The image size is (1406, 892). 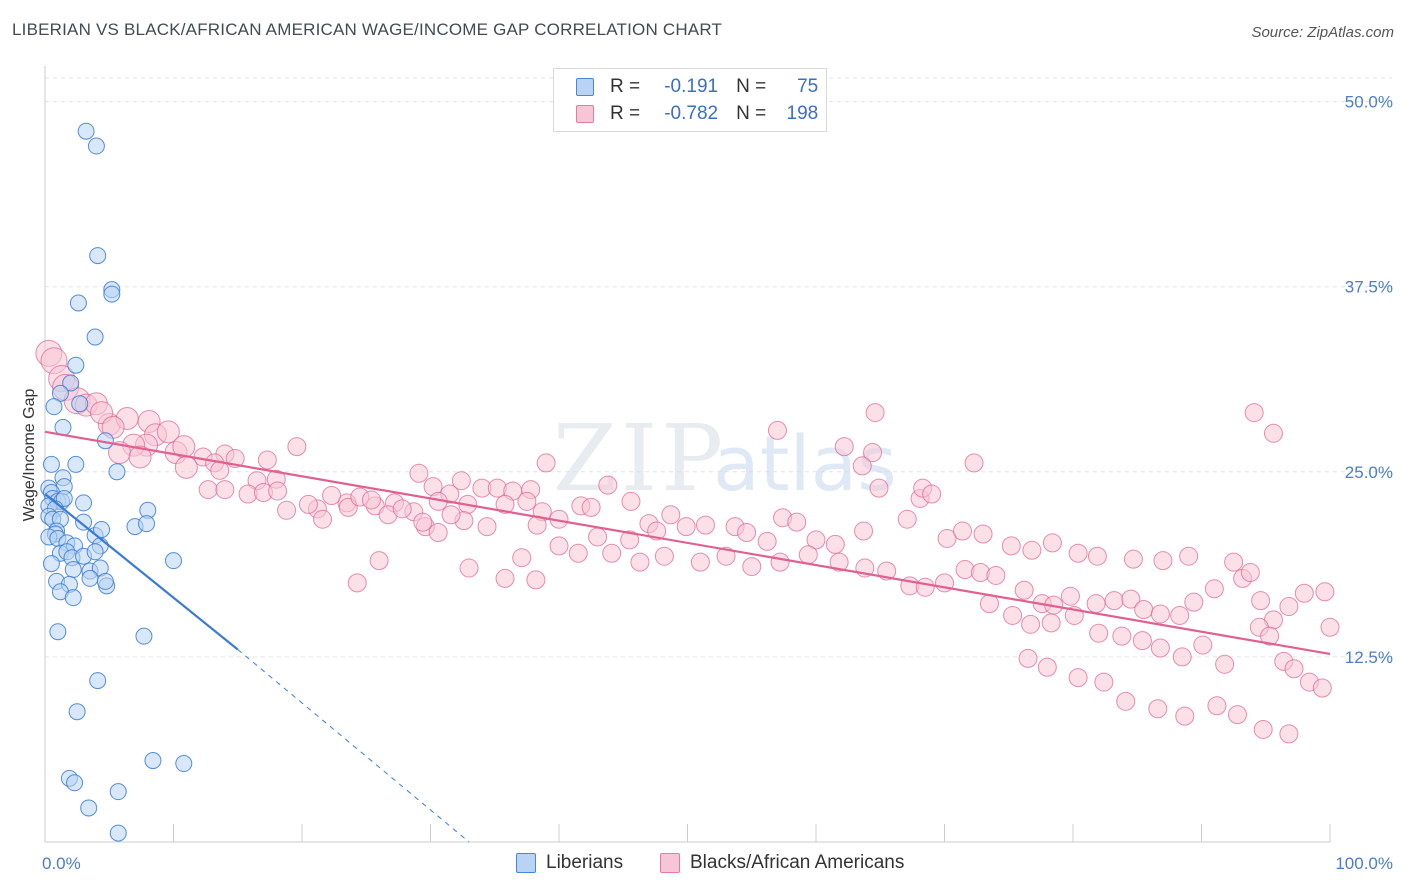 What do you see at coordinates (808, 86) in the screenshot?
I see `legend-n-value-liberians: 75` at bounding box center [808, 86].